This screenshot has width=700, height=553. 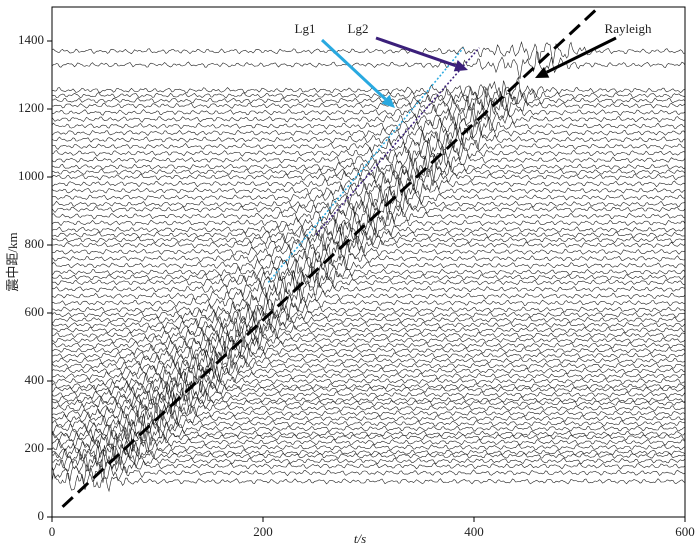 What do you see at coordinates (35, 447) in the screenshot?
I see `y-tick-label: 200` at bounding box center [35, 447].